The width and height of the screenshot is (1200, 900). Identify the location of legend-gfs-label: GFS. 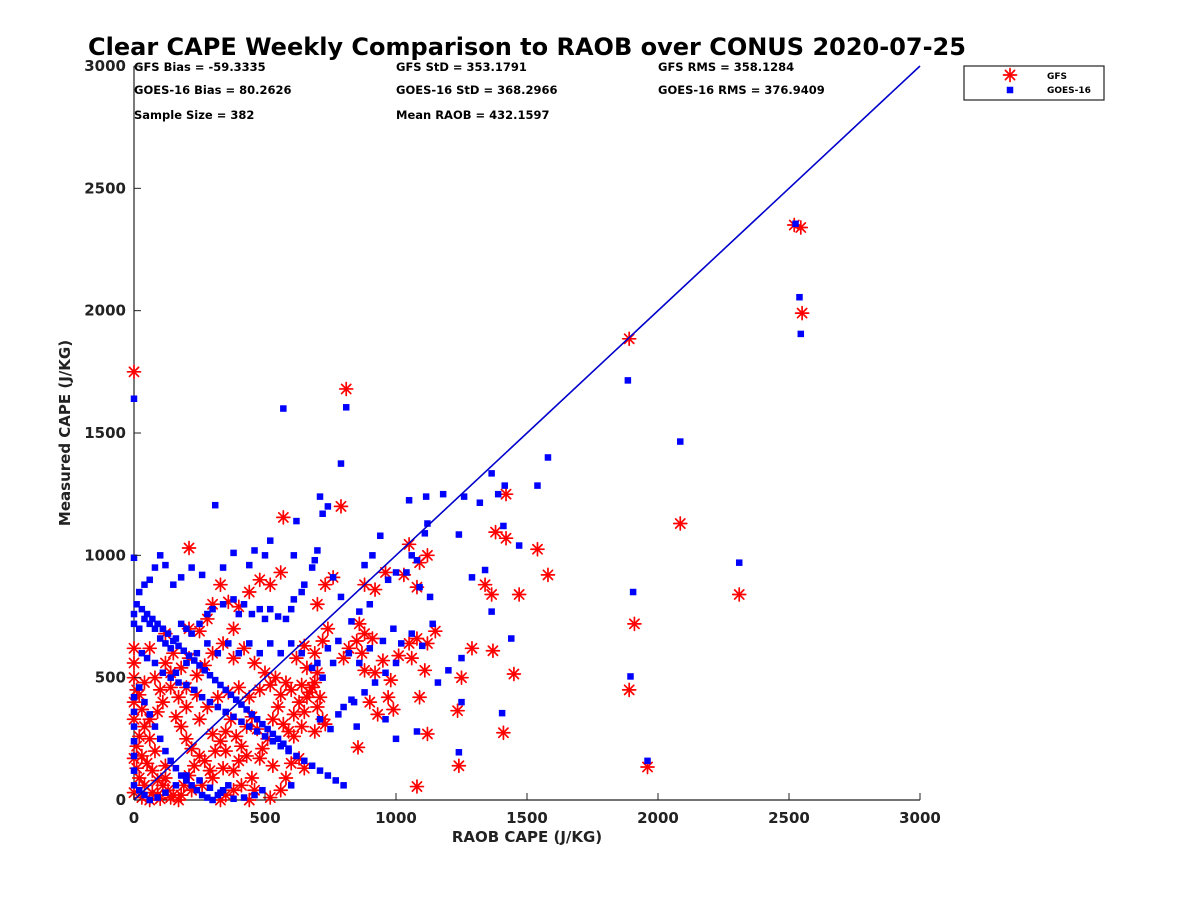
(1057, 77).